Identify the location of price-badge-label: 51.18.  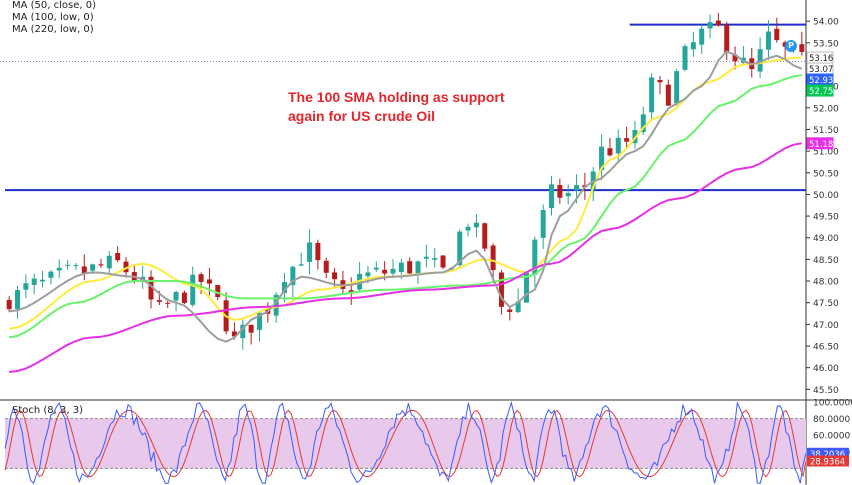
(821, 145).